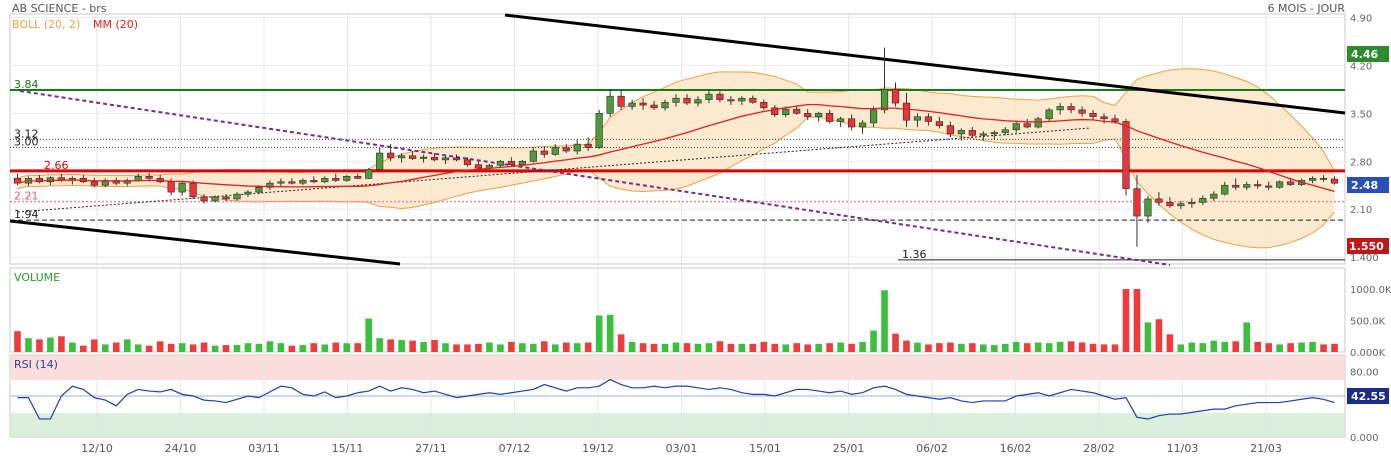  What do you see at coordinates (1368, 353) in the screenshot?
I see `volume-tick-label: 0.000K` at bounding box center [1368, 353].